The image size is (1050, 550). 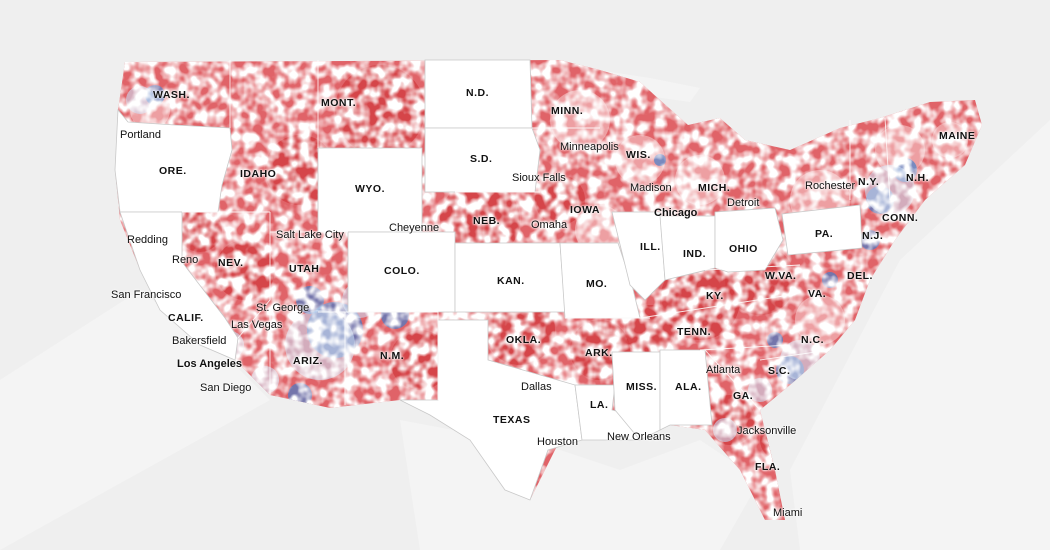 I want to click on state-label-conn: CONN., so click(x=900, y=218).